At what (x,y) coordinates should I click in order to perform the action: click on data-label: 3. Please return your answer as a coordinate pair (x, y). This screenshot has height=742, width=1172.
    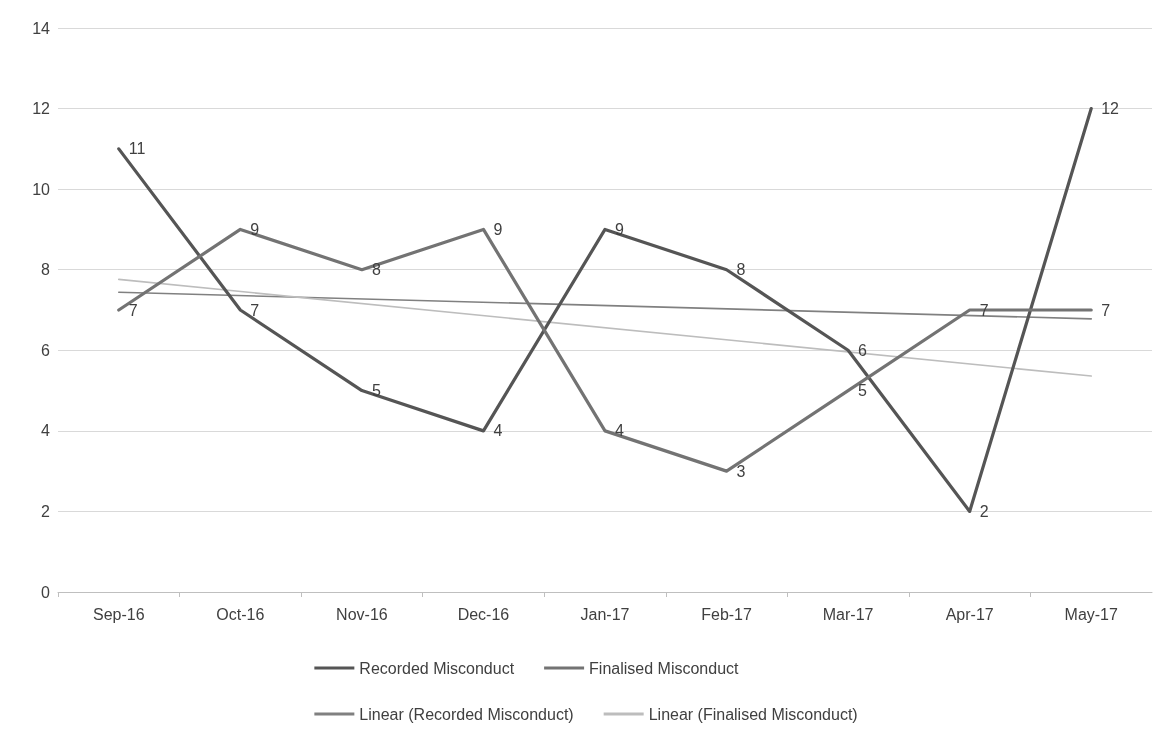
    Looking at the image, I should click on (741, 471).